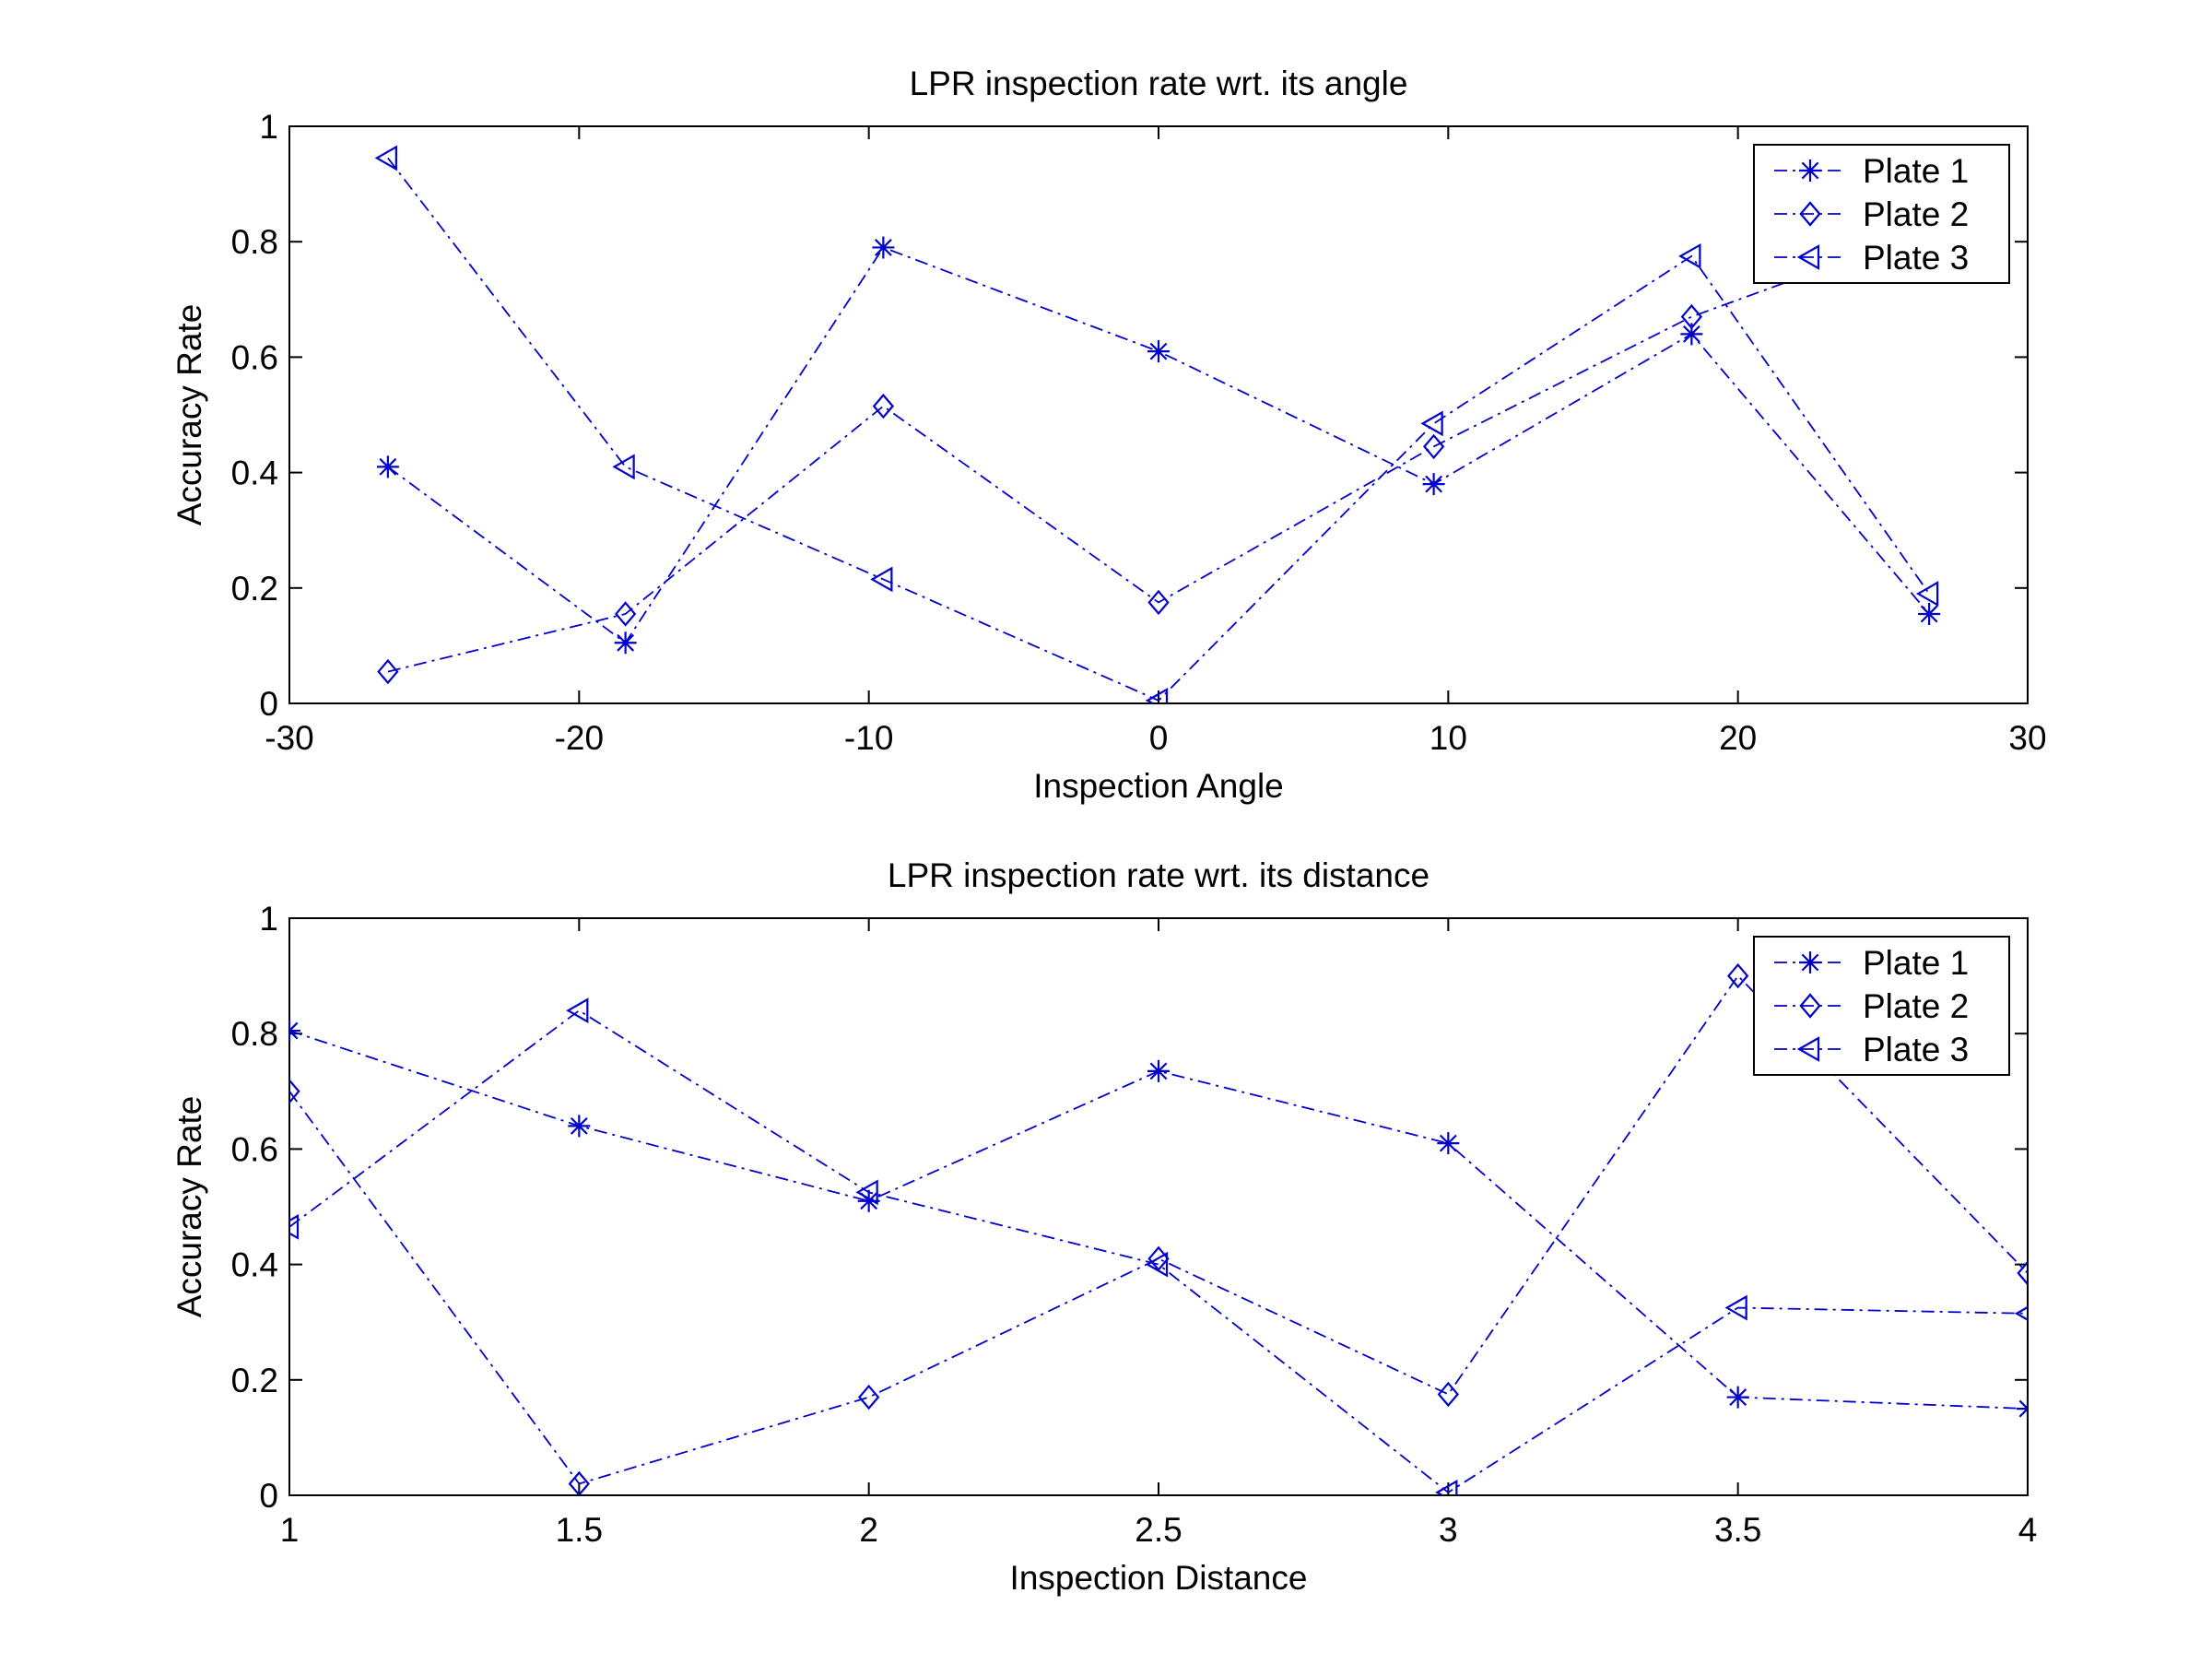  I want to click on chart-distance-ylabel: Accuracy Rate, so click(189, 1207).